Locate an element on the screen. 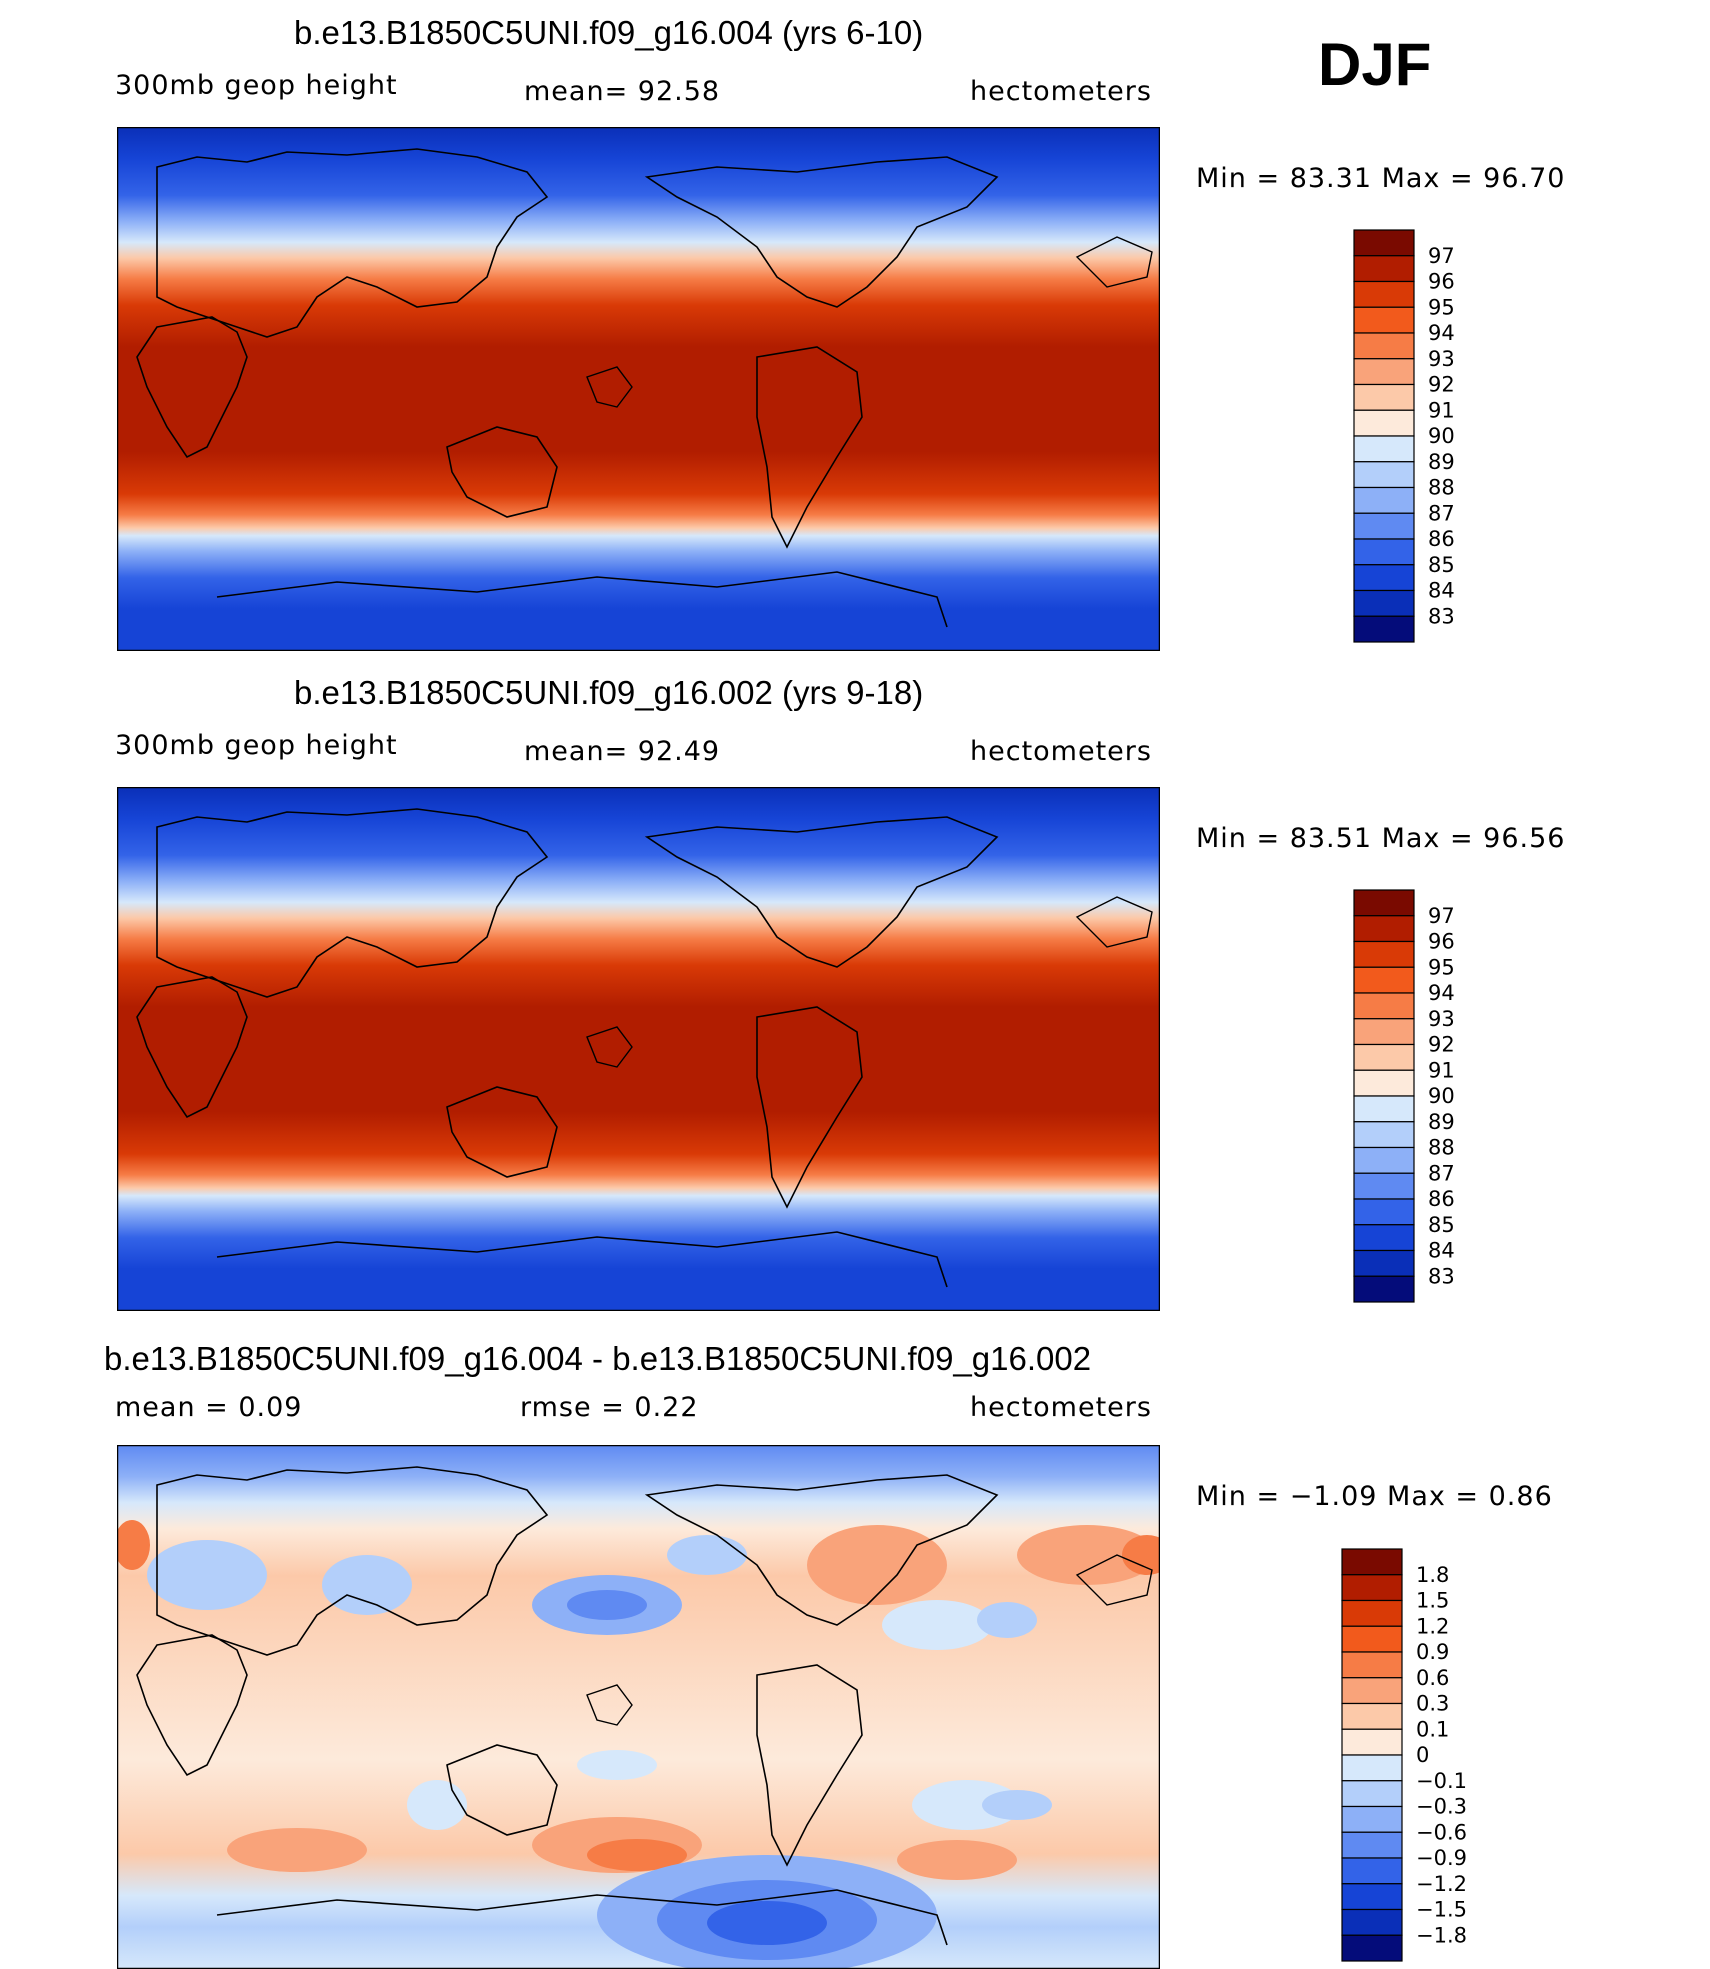 This screenshot has height=1969, width=1710. colorbar-tick-label: 1.5 is located at coordinates (1432, 1601).